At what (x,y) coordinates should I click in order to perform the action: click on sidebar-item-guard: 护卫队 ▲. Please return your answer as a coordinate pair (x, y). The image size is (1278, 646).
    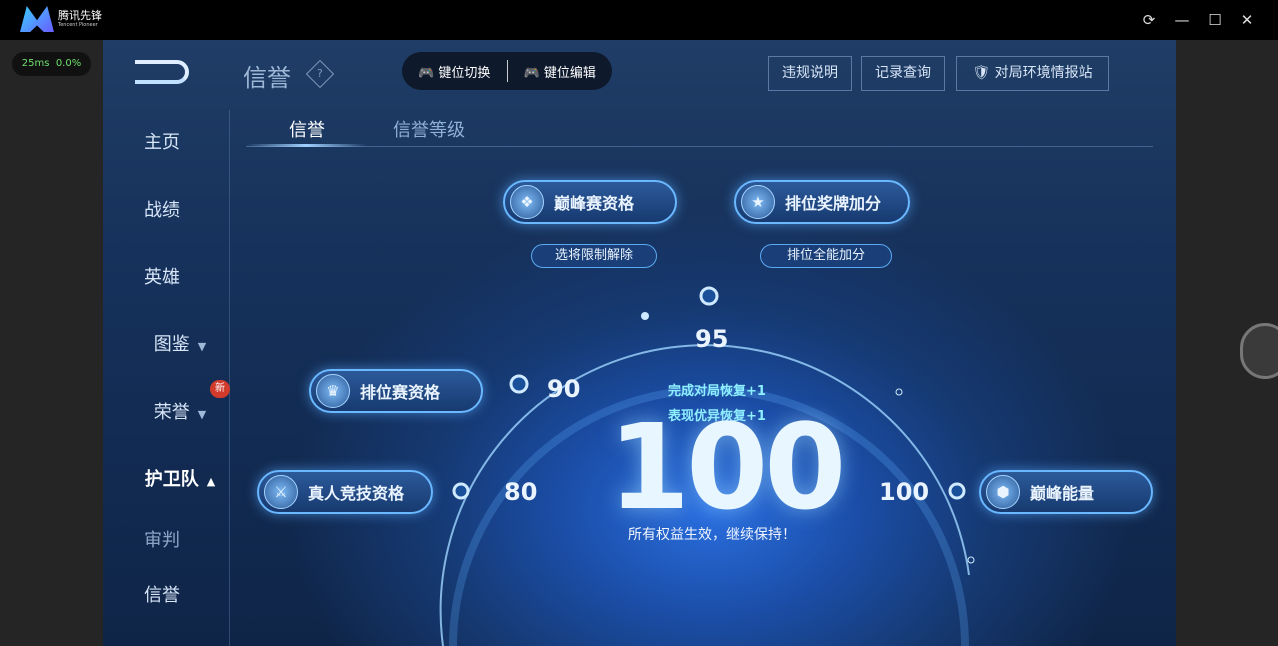
    Looking at the image, I should click on (180, 478).